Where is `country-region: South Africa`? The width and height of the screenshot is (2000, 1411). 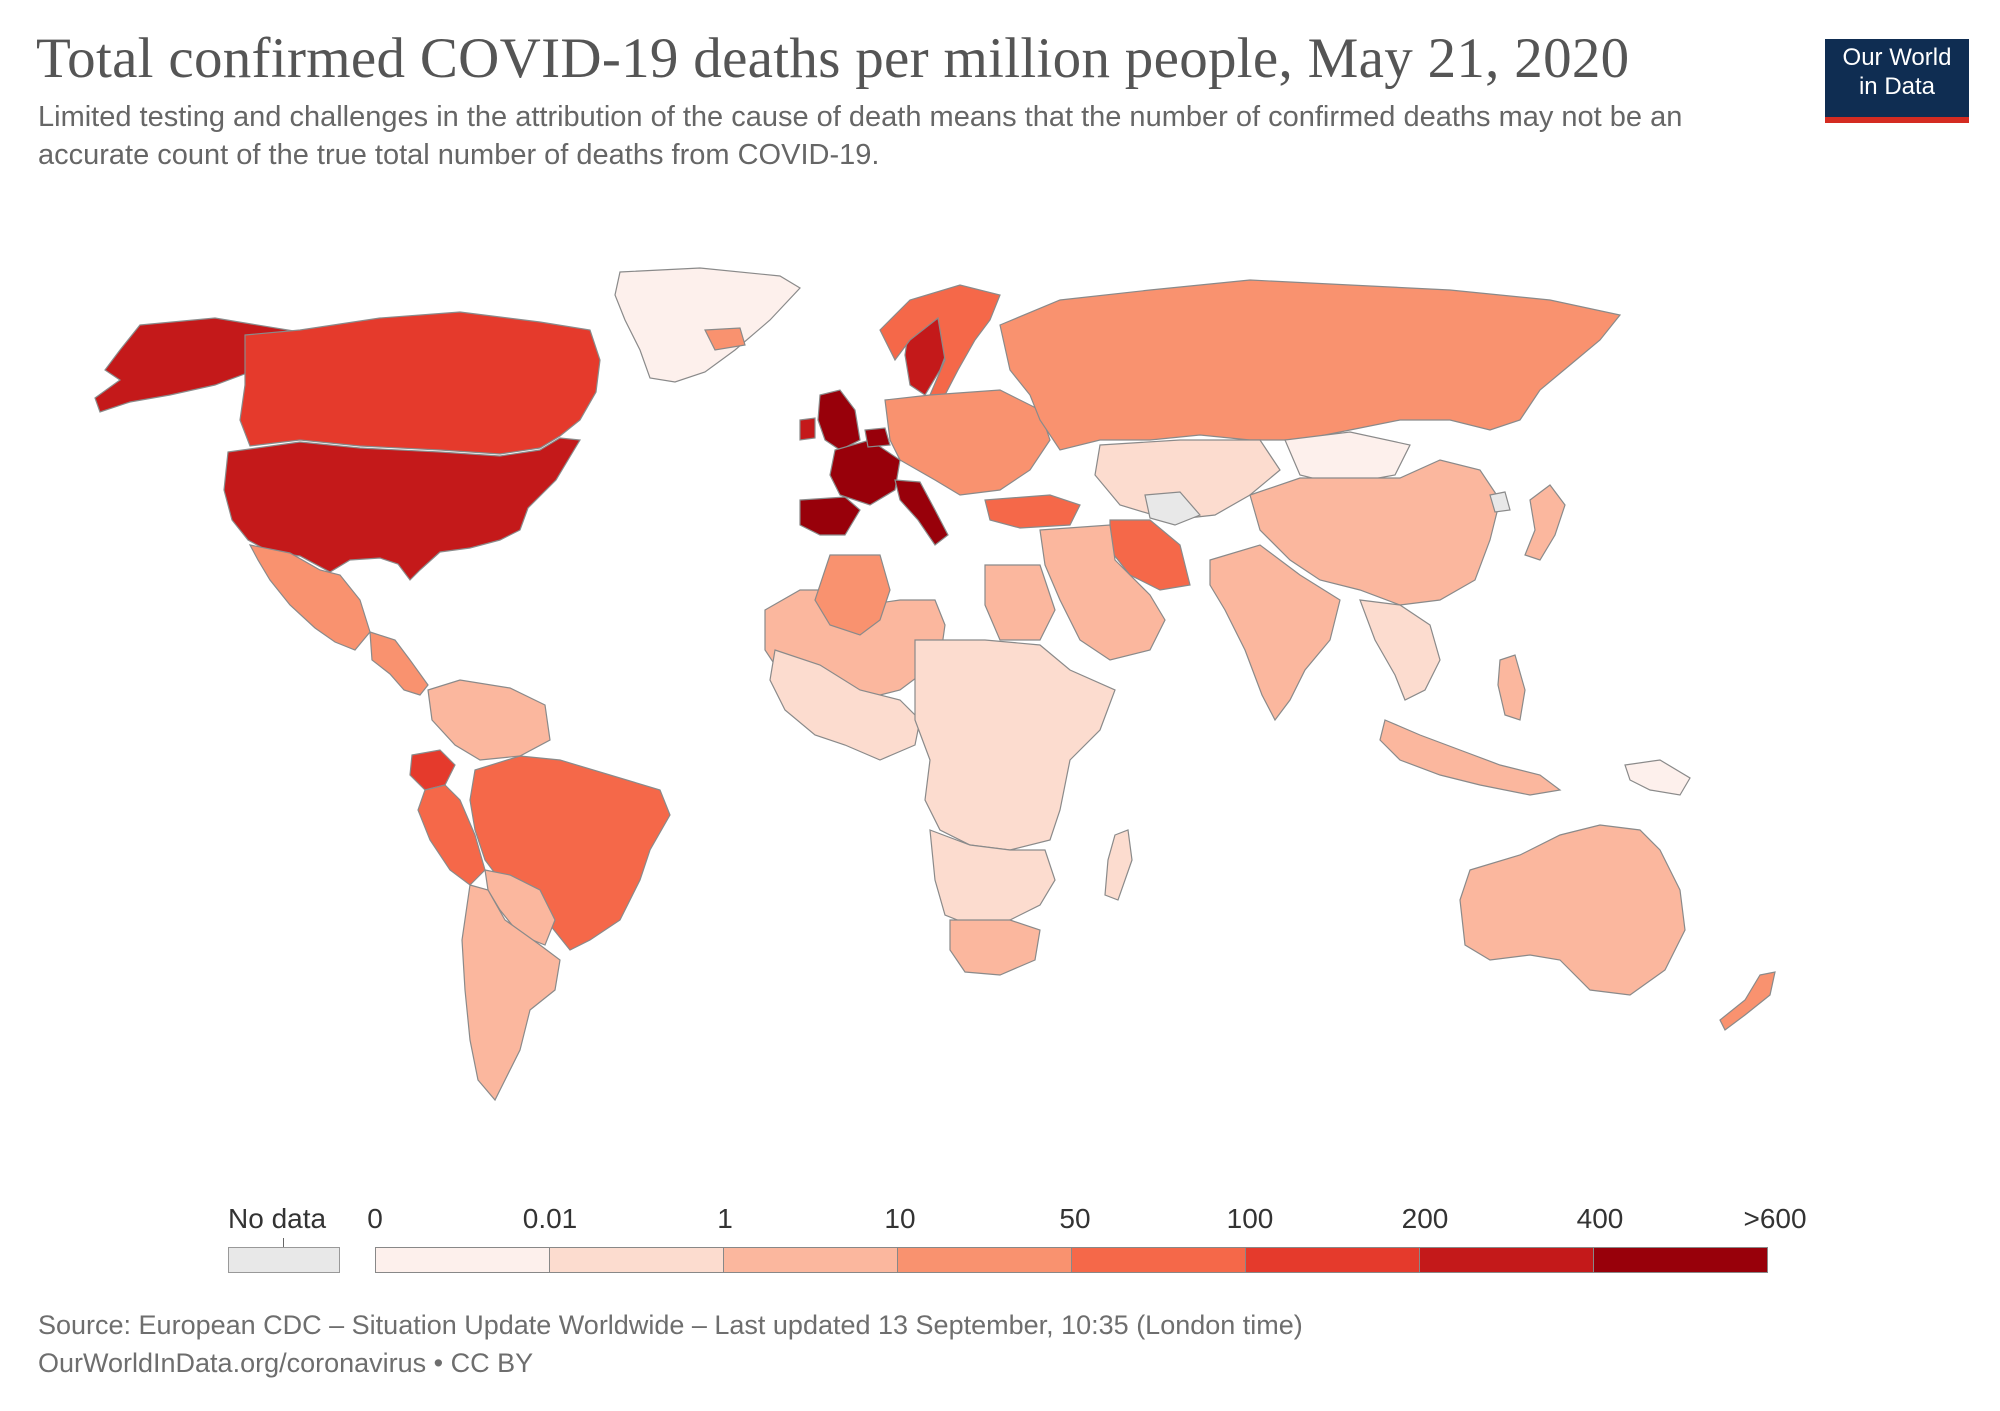
country-region: South Africa is located at coordinates (995, 947).